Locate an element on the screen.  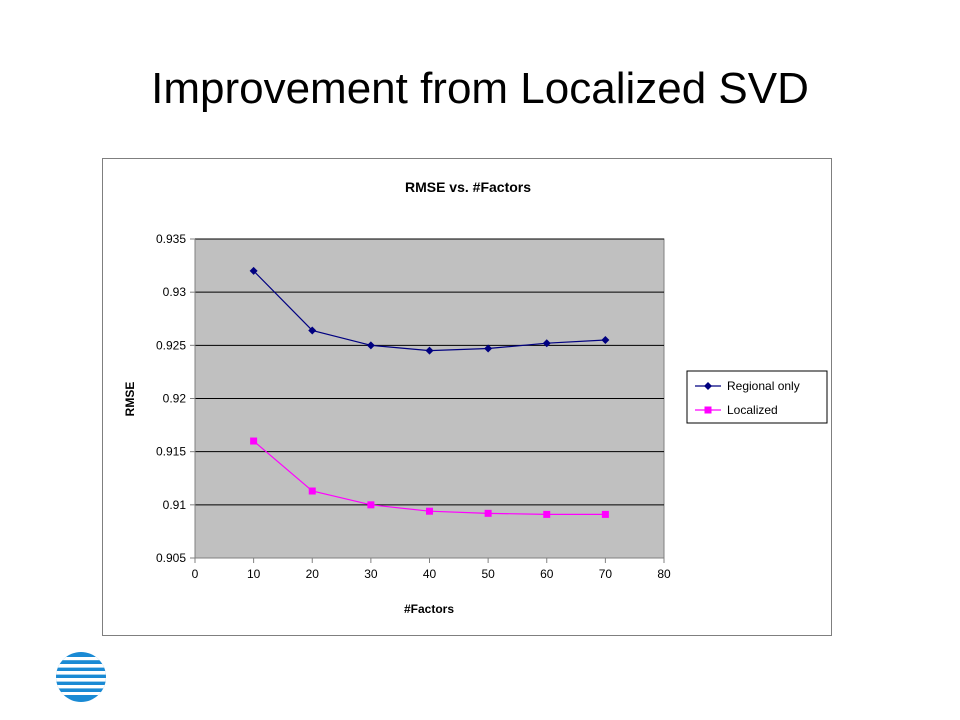
y-tick-label: 0.915 is located at coordinates (171, 452).